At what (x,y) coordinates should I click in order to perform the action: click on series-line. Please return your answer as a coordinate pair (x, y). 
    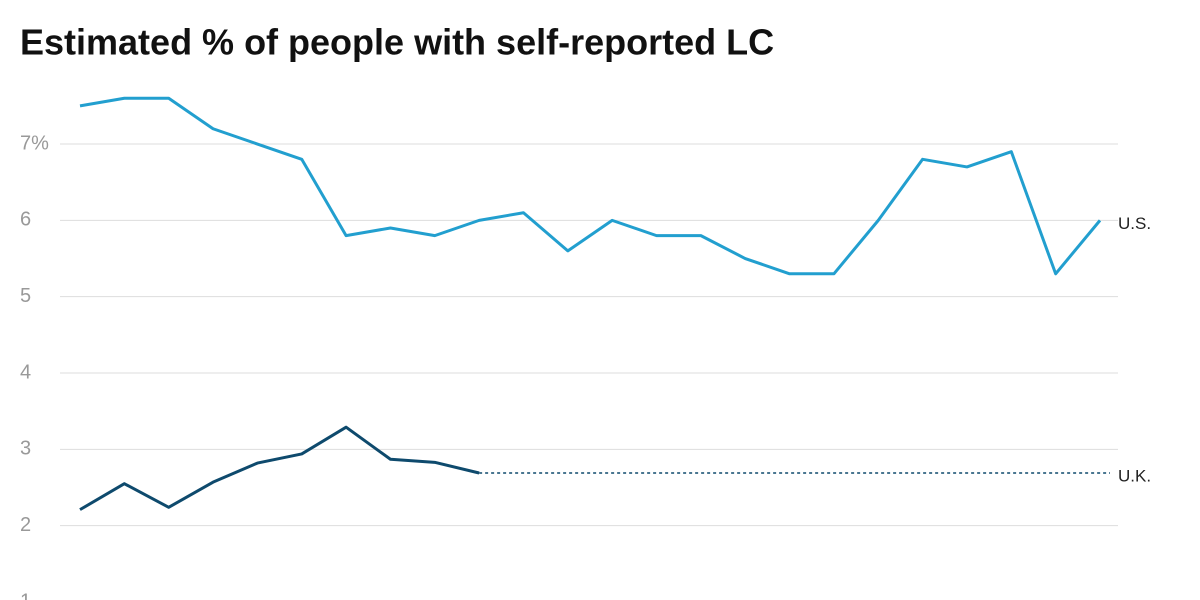
    Looking at the image, I should click on (279, 468).